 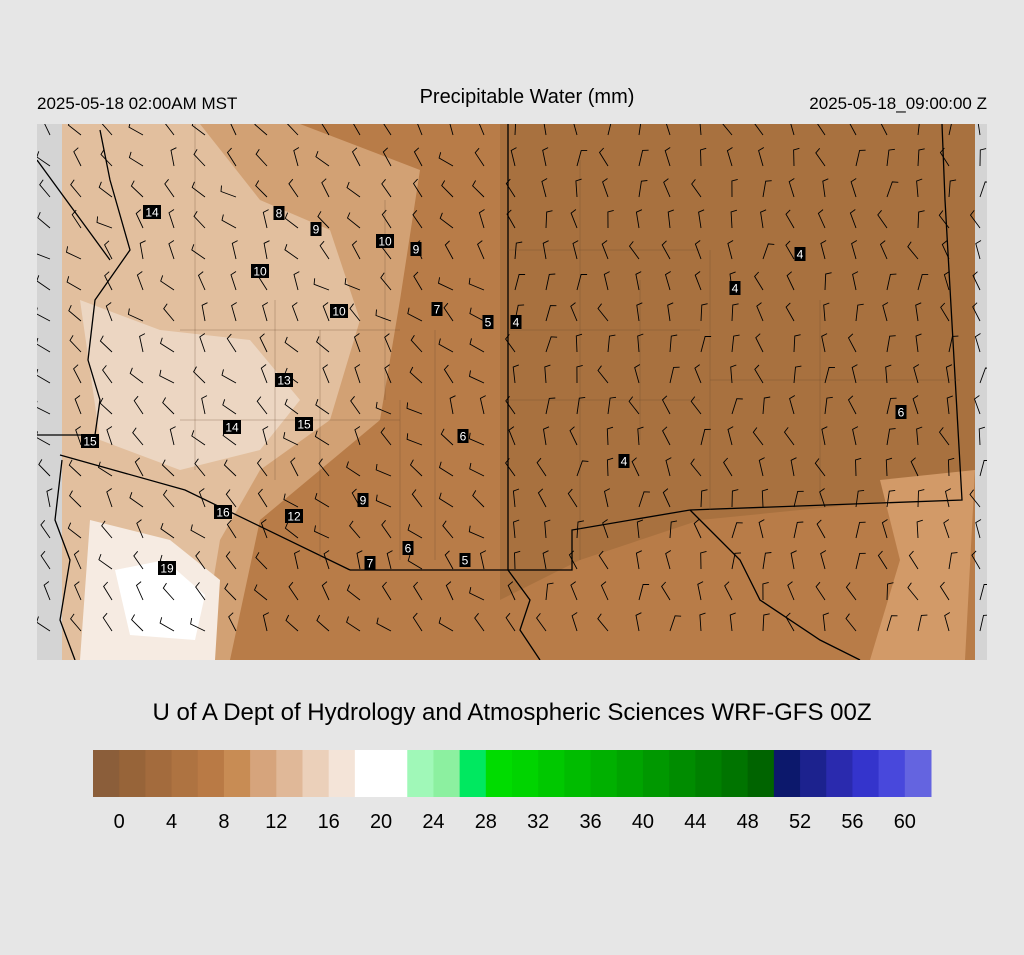 I want to click on station-value: 7, so click(x=437, y=310).